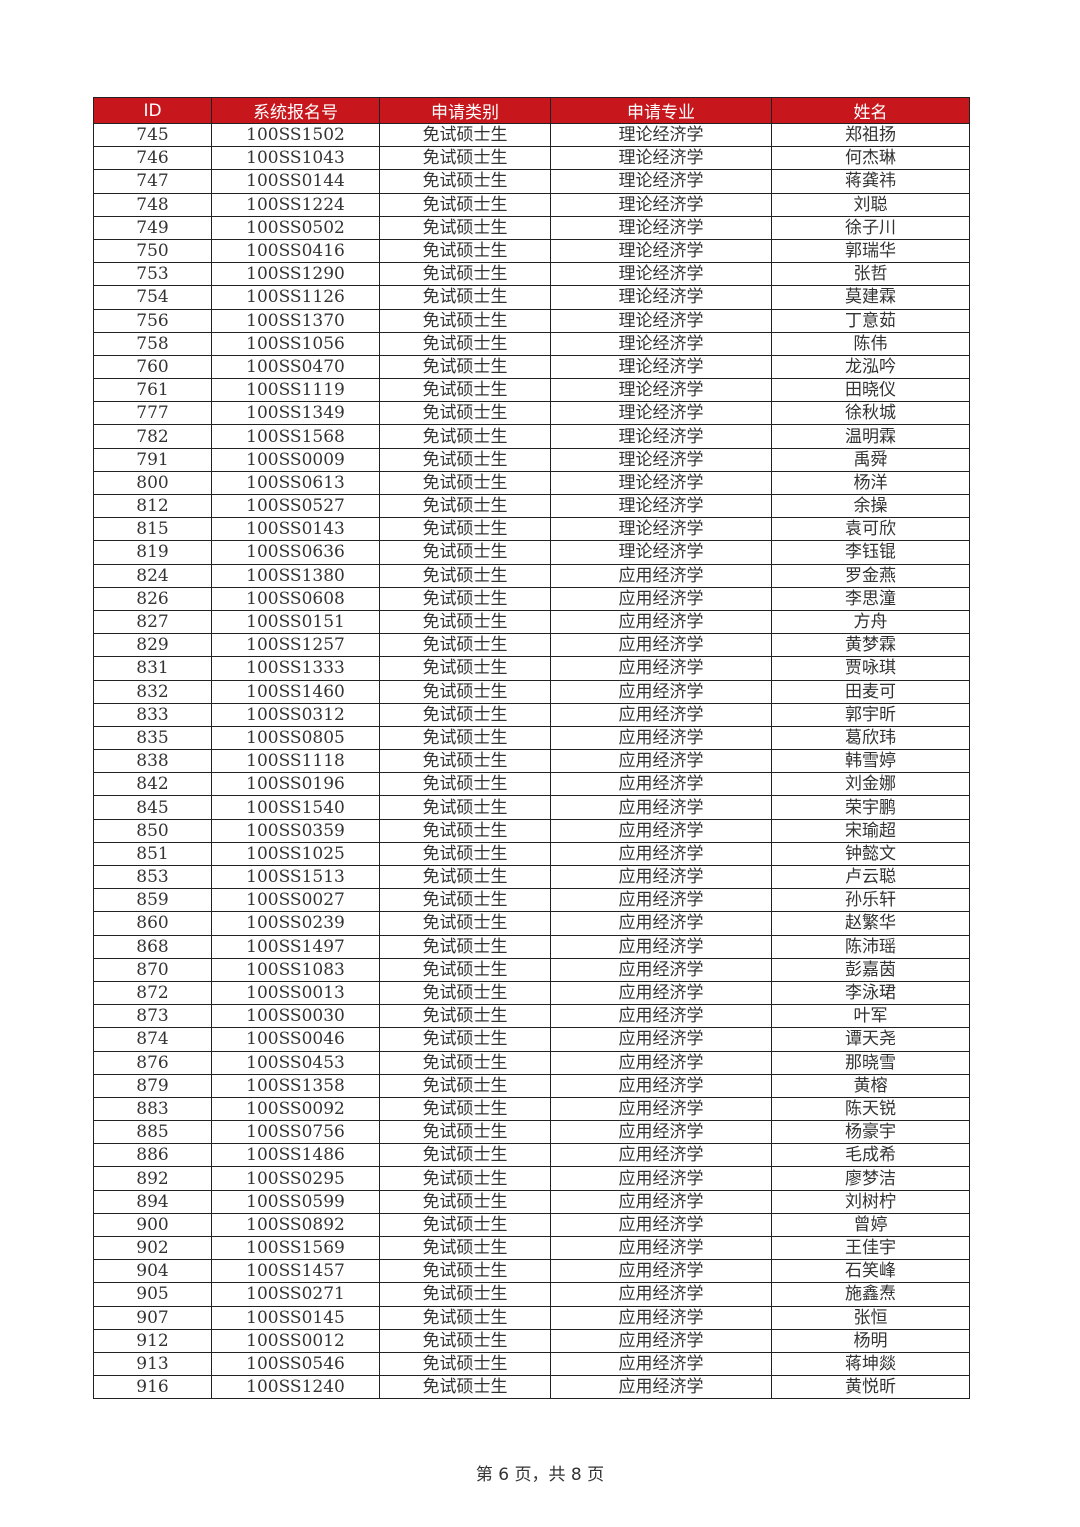 The width and height of the screenshot is (1080, 1527). What do you see at coordinates (295, 993) in the screenshot?
I see `cell-registration-number: 100SS0013` at bounding box center [295, 993].